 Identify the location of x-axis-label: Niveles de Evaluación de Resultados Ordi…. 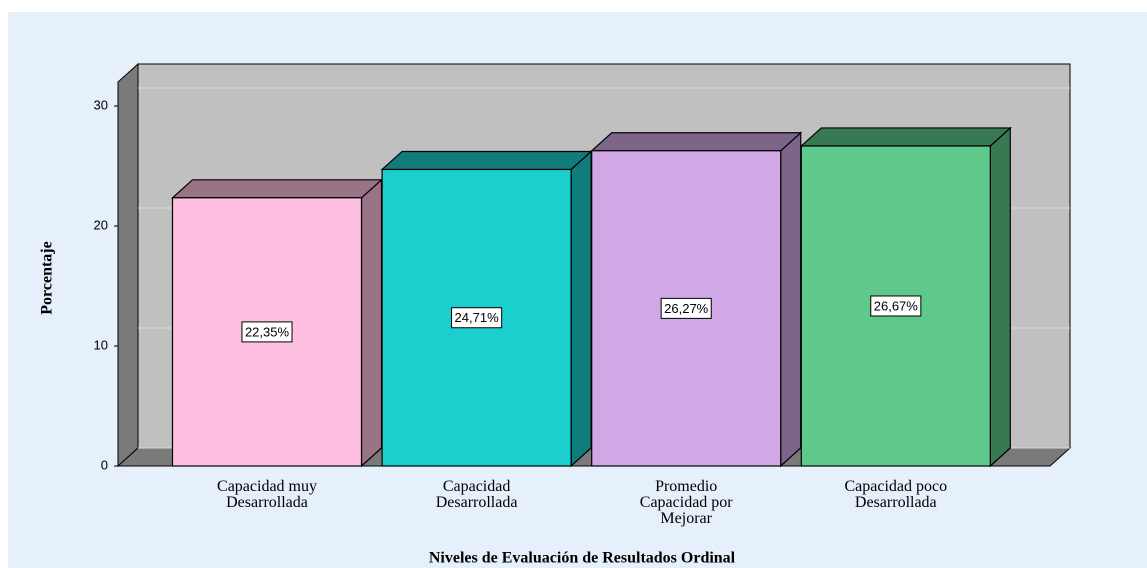
(582, 558).